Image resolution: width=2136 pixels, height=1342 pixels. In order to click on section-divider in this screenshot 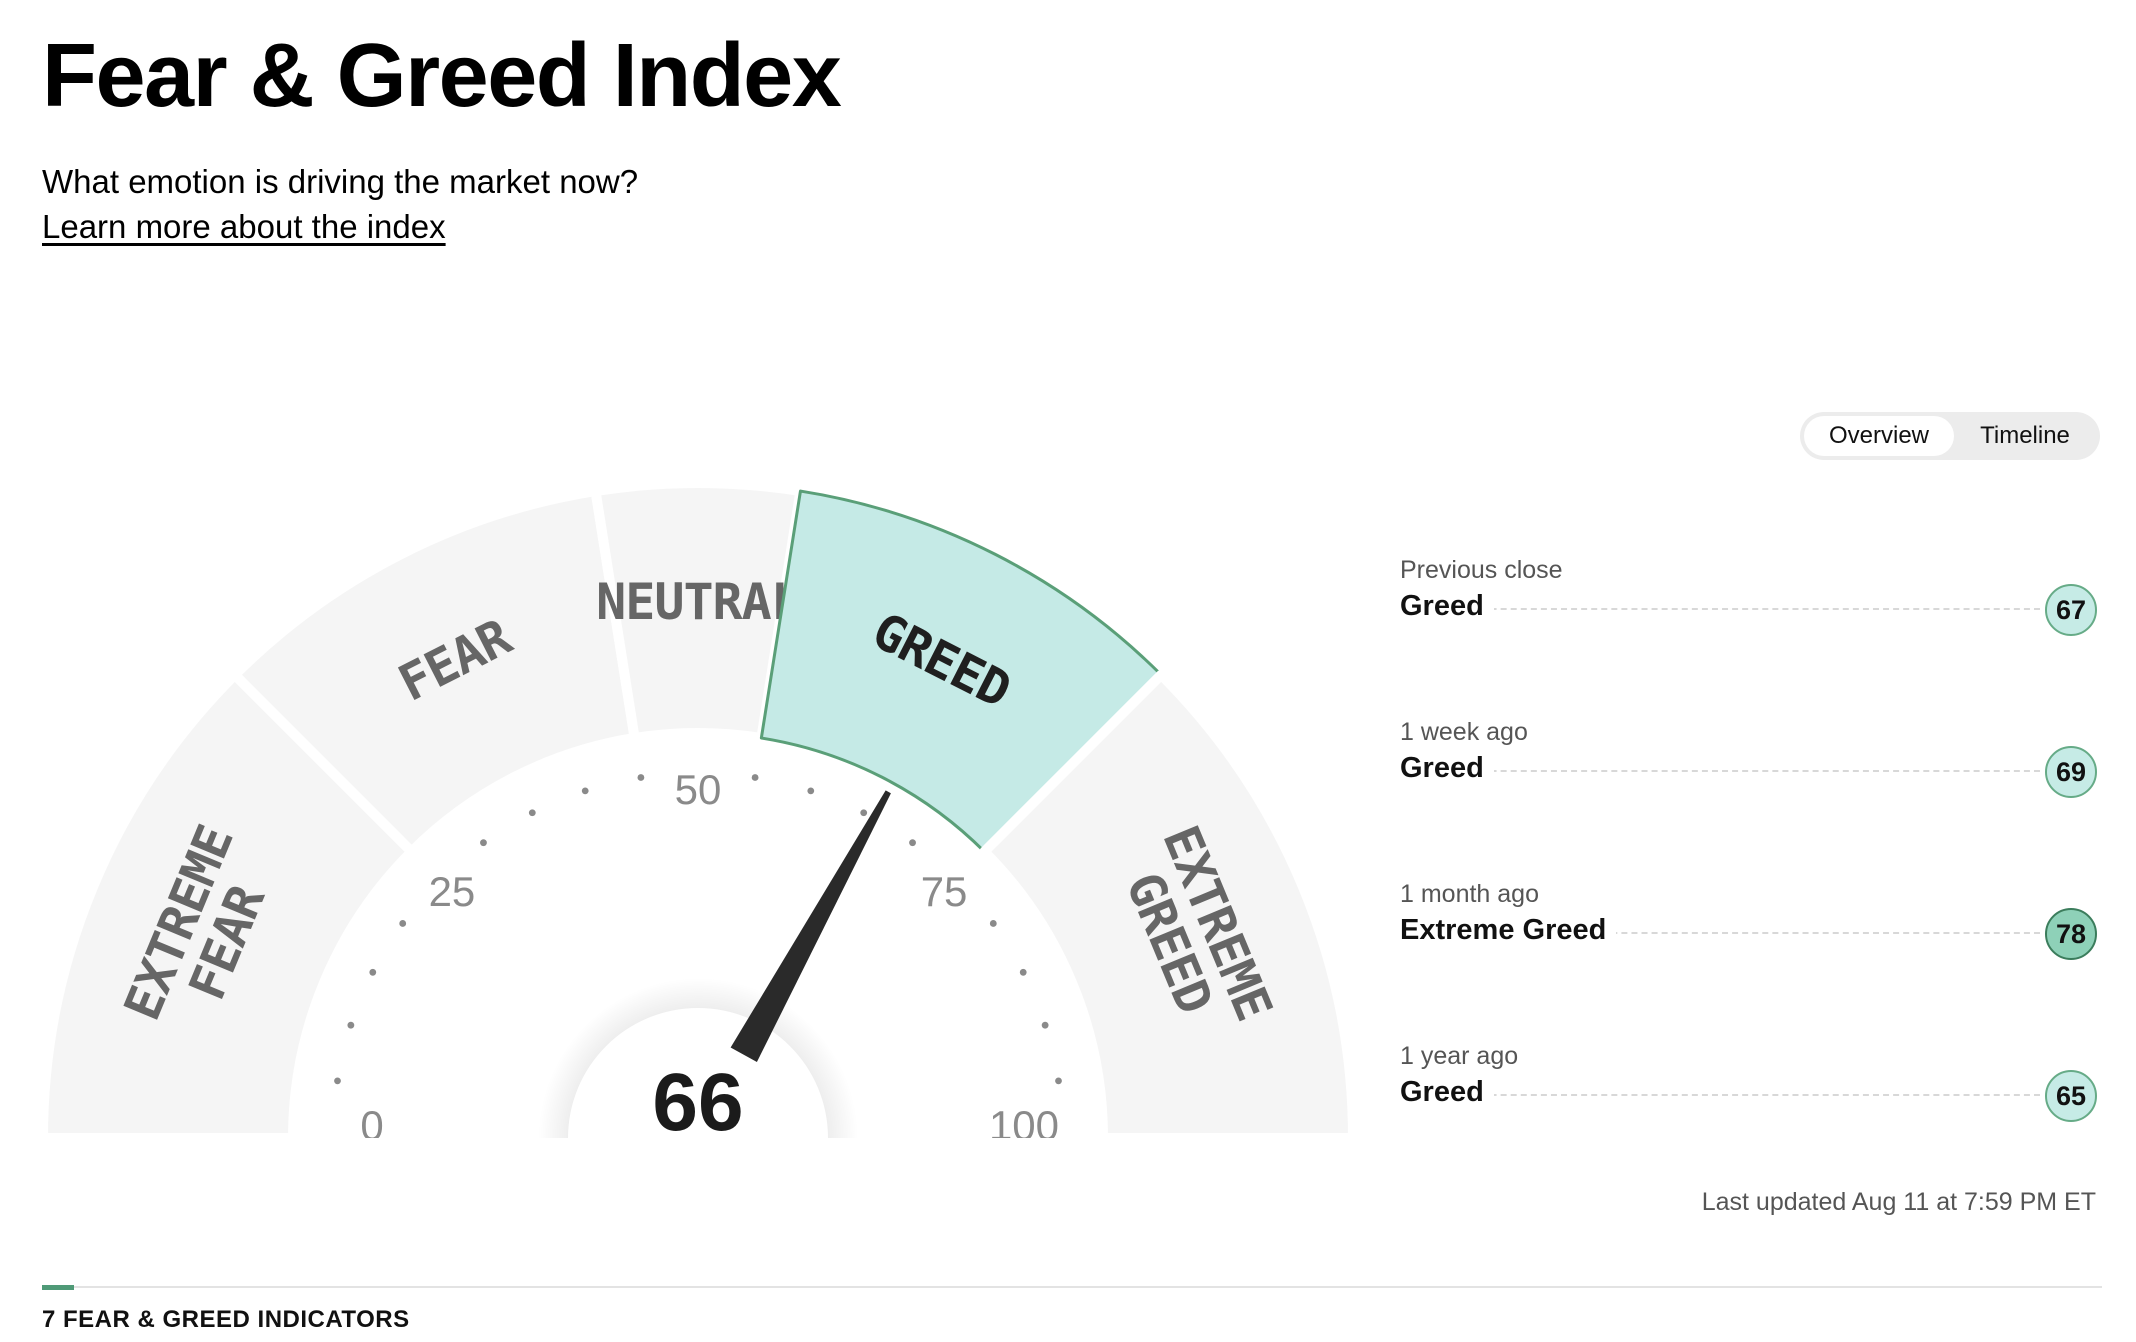, I will do `click(1072, 1287)`.